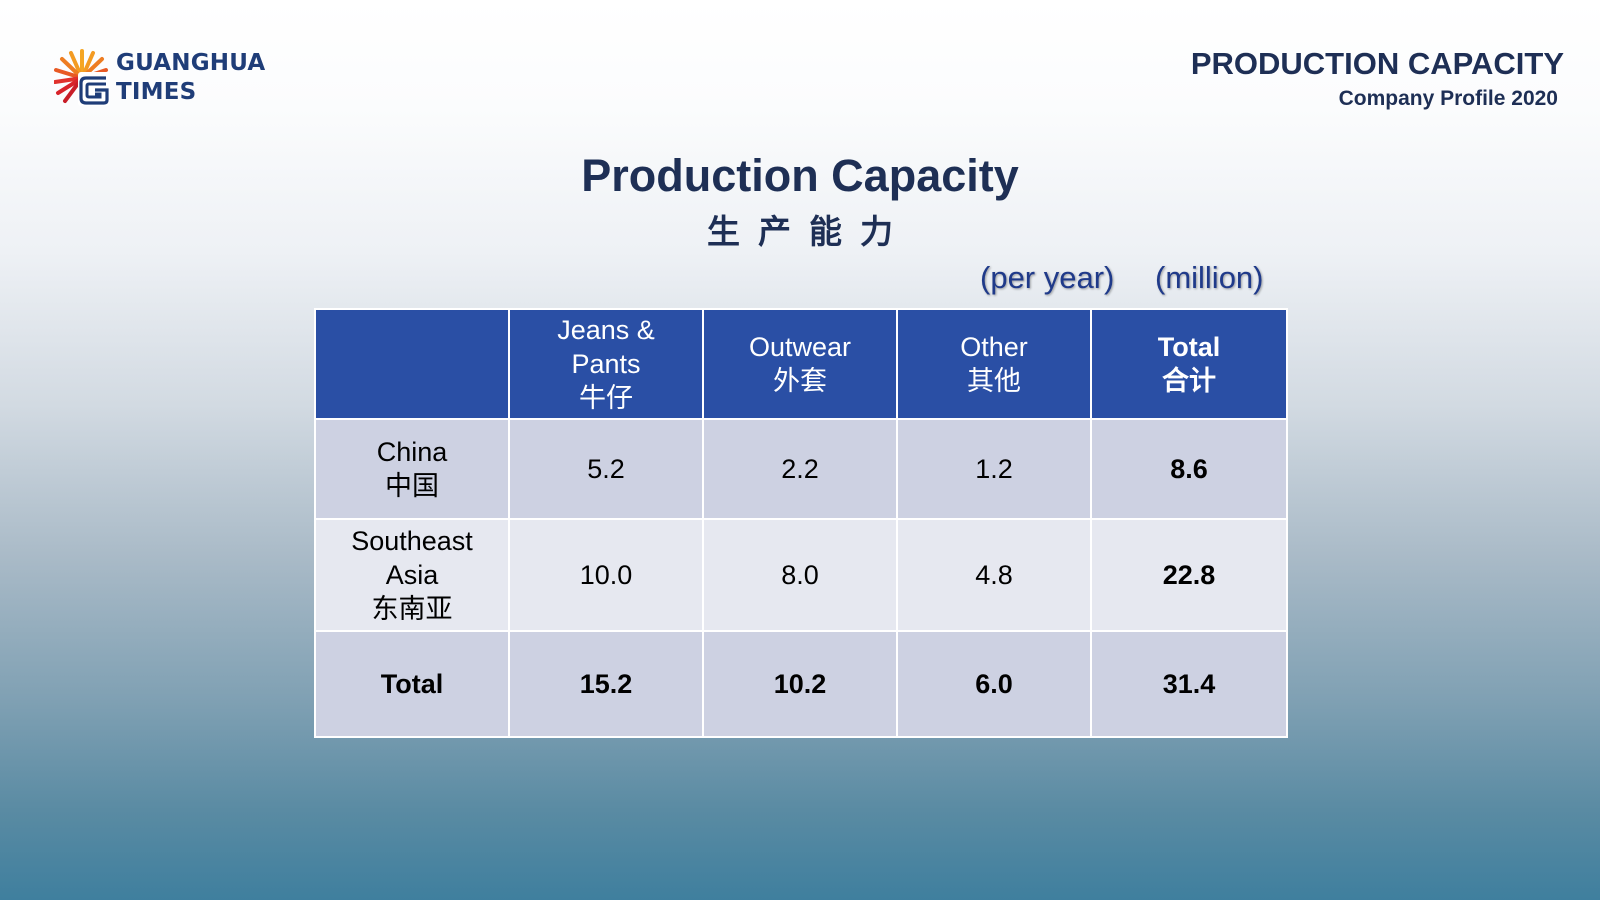 Image resolution: width=1600 pixels, height=900 pixels. I want to click on table-cell: 2.2, so click(800, 469).